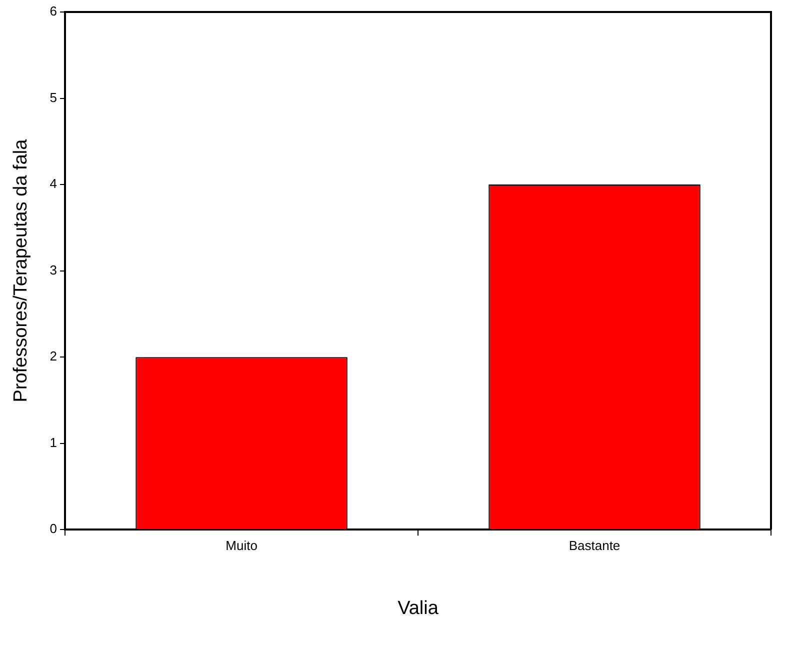 The width and height of the screenshot is (789, 664). What do you see at coordinates (54, 442) in the screenshot?
I see `y-tick-label: 1` at bounding box center [54, 442].